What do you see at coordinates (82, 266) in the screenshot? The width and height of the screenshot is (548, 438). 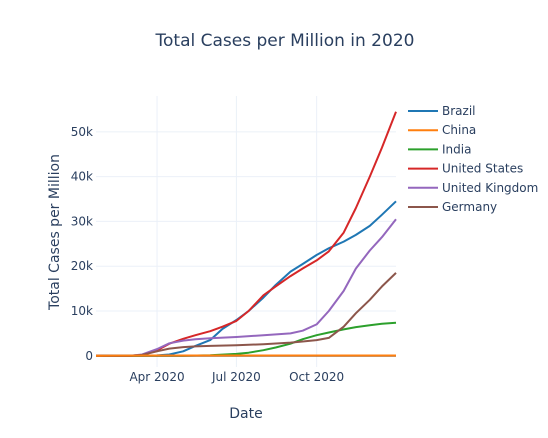 I see `y-tick-label: 20k` at bounding box center [82, 266].